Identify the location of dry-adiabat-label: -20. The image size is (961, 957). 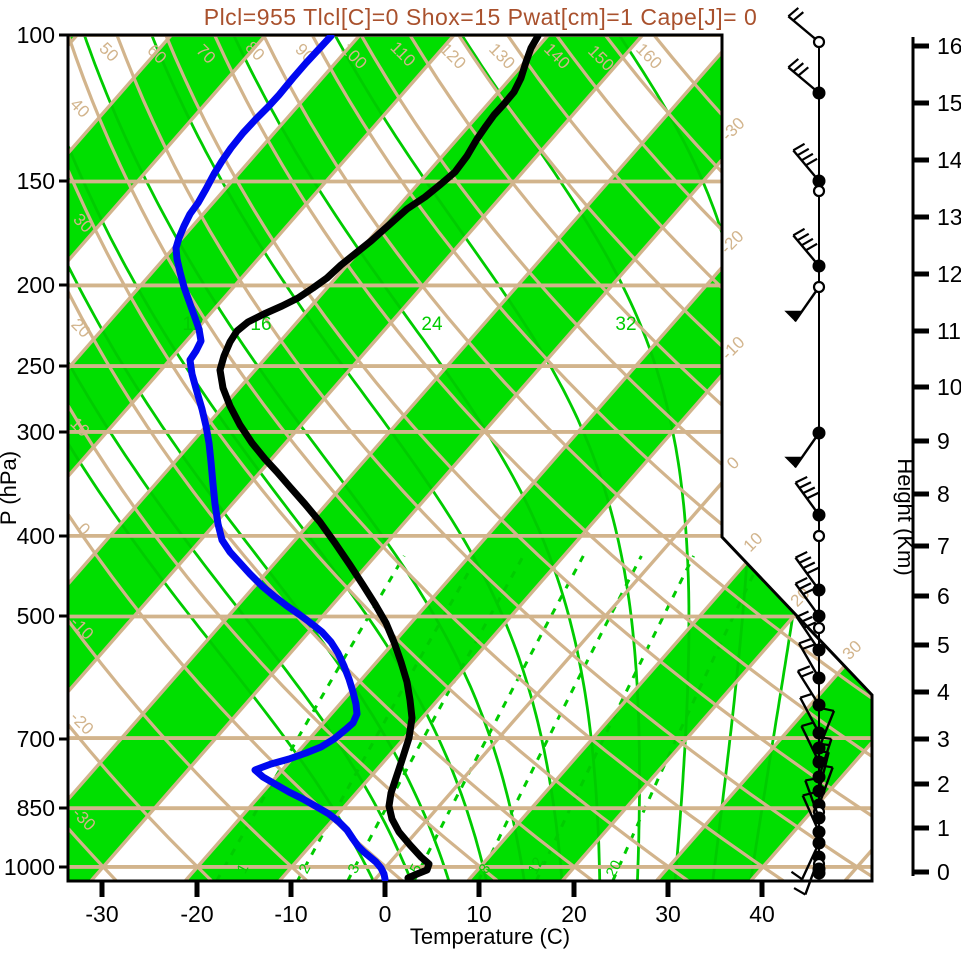
(81, 723).